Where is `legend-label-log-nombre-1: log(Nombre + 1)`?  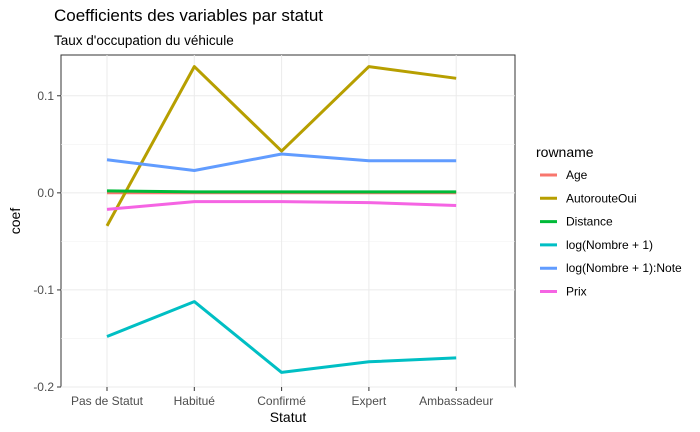
legend-label-log-nombre-1: log(Nombre + 1) is located at coordinates (609, 245).